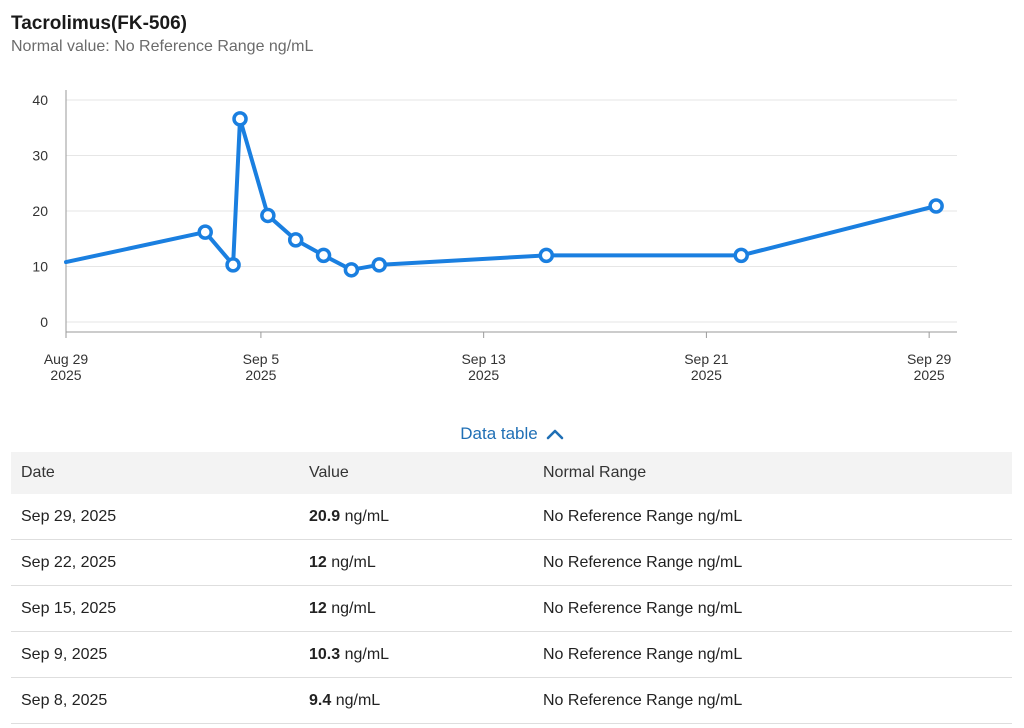 Image resolution: width=1024 pixels, height=728 pixels. What do you see at coordinates (416, 700) in the screenshot?
I see `cell-value: 9.4 ng/mL` at bounding box center [416, 700].